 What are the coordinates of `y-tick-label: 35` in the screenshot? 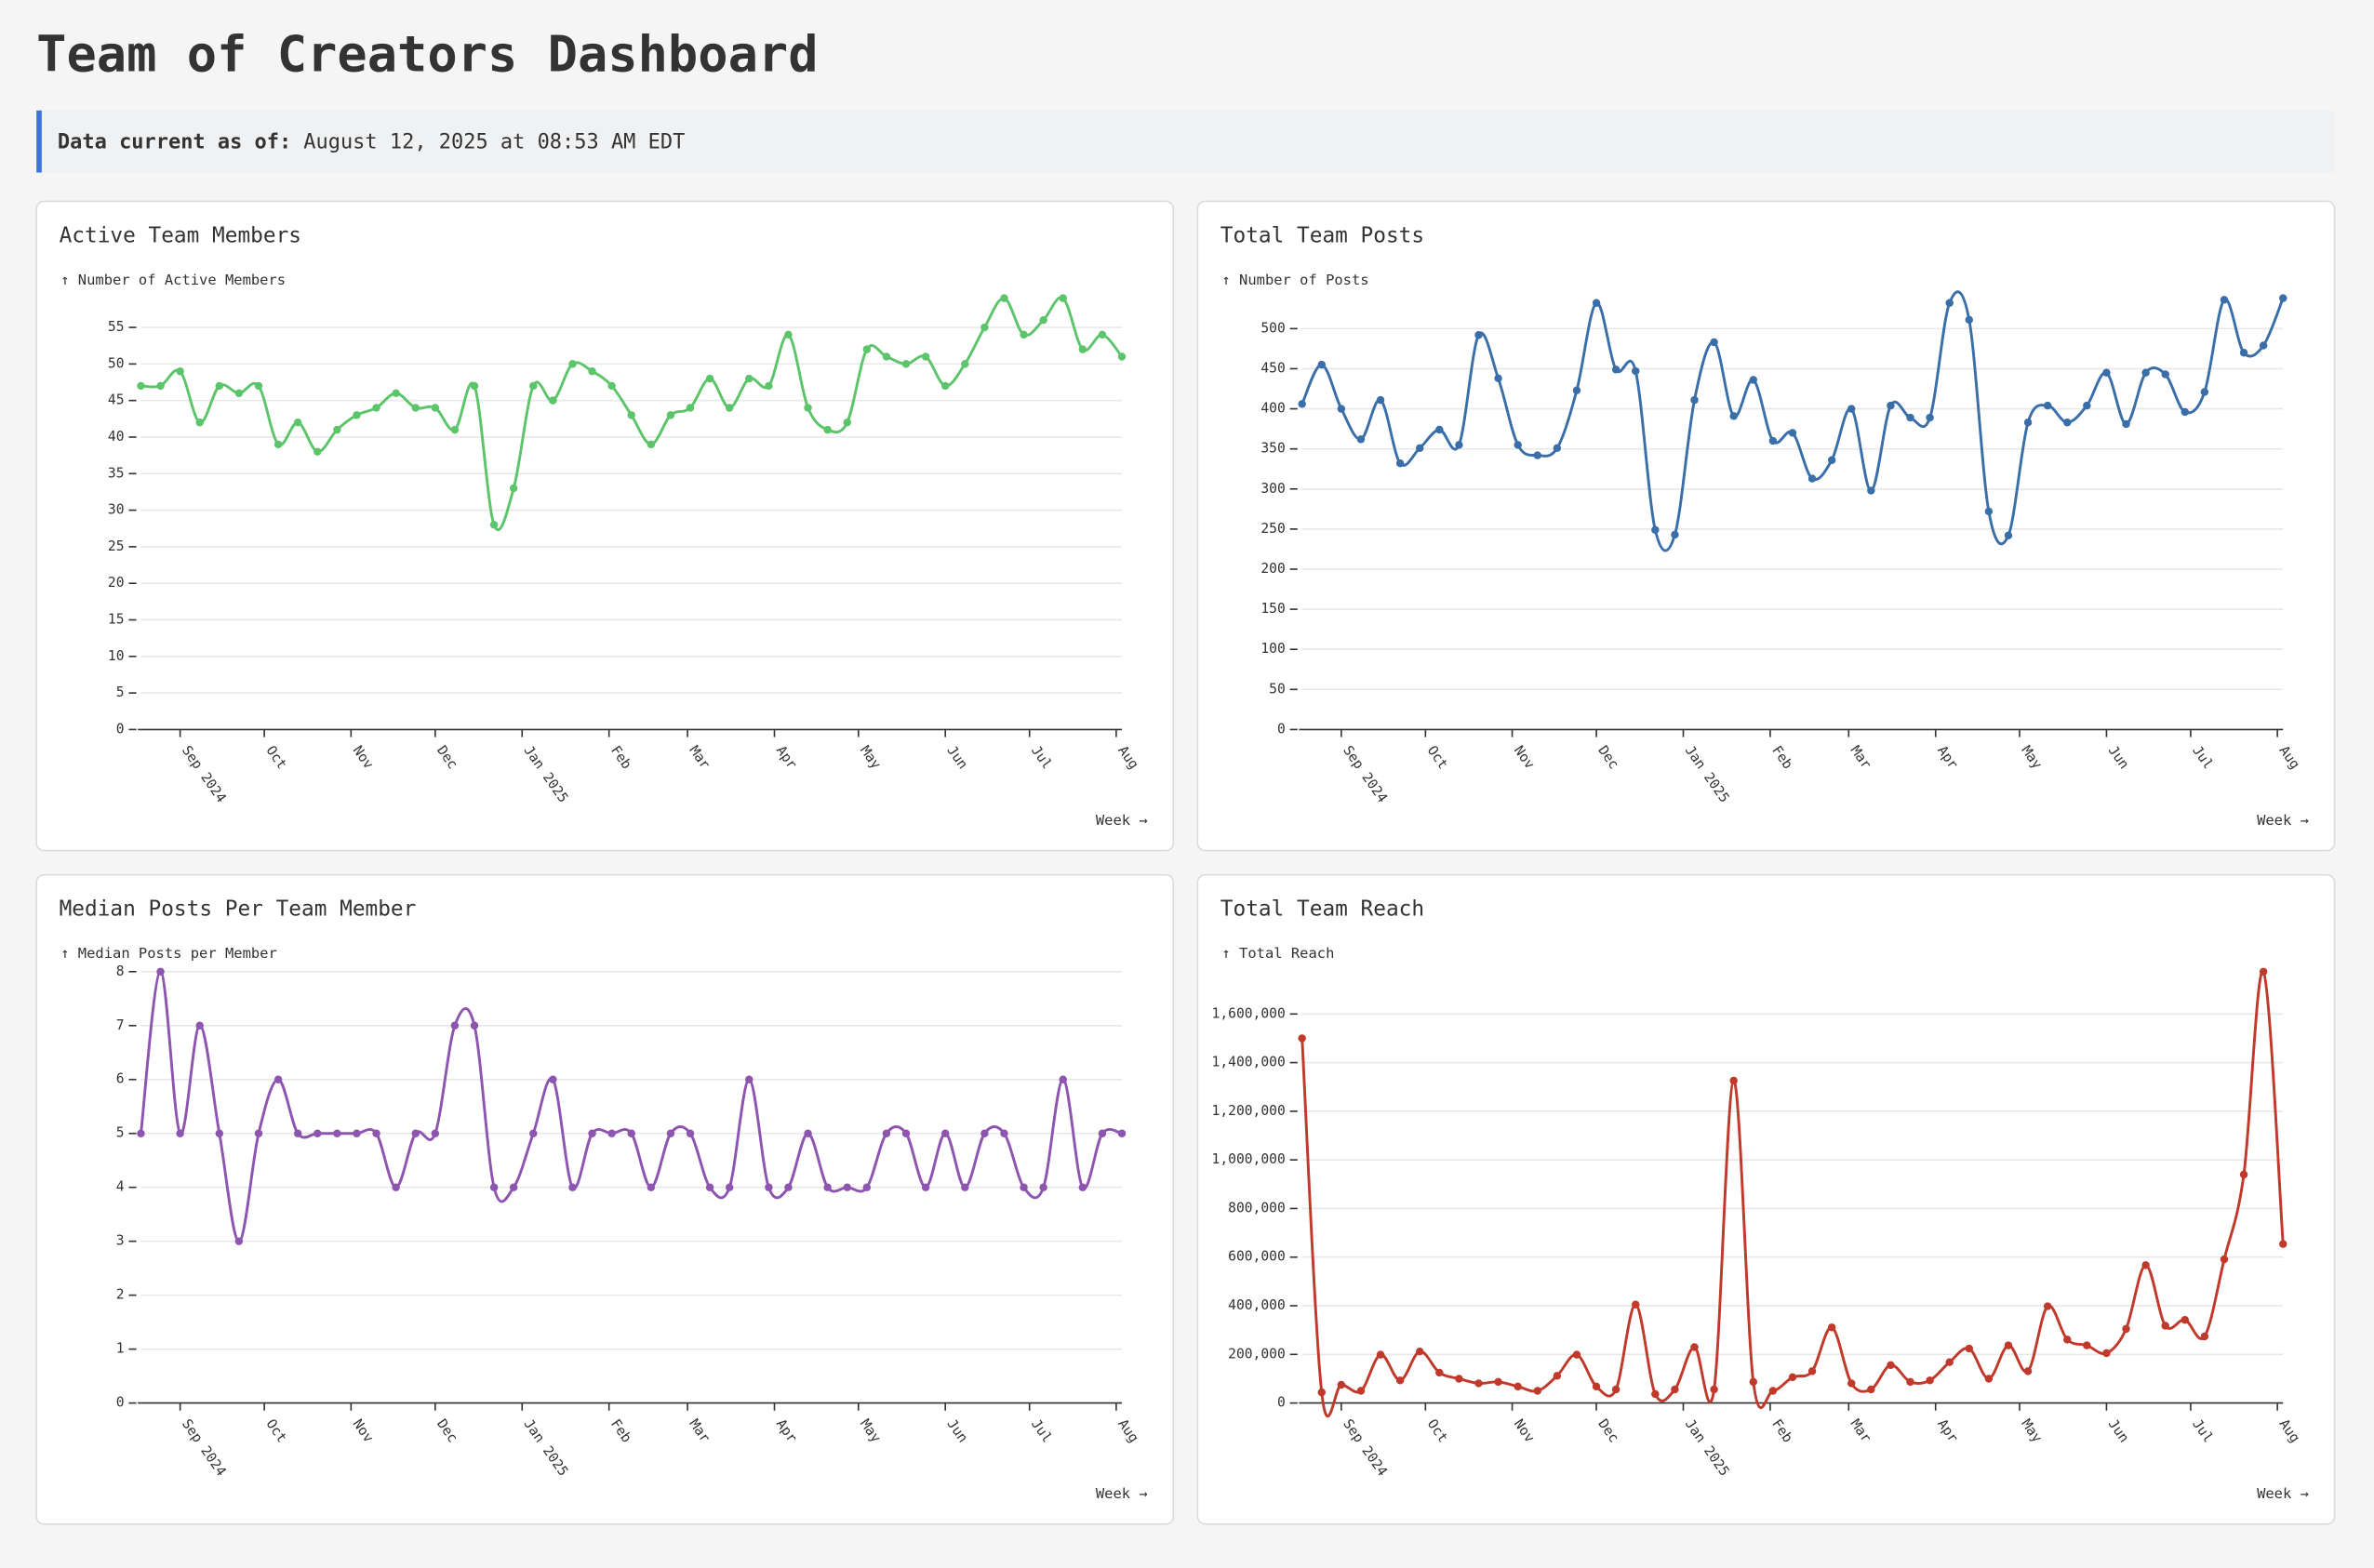 It's located at (116, 473).